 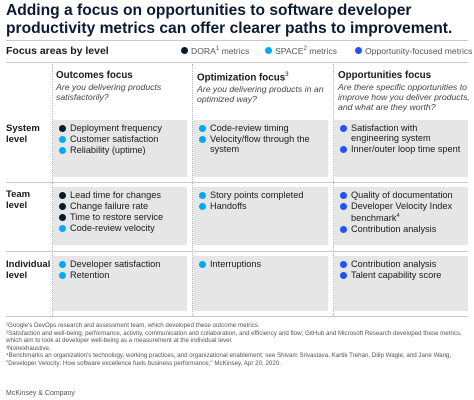 I want to click on legend-dora: DORA1 metrics, so click(x=215, y=51).